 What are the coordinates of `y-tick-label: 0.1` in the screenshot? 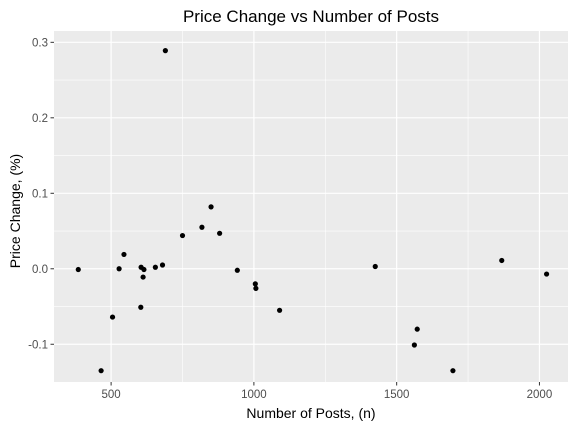 It's located at (40, 194).